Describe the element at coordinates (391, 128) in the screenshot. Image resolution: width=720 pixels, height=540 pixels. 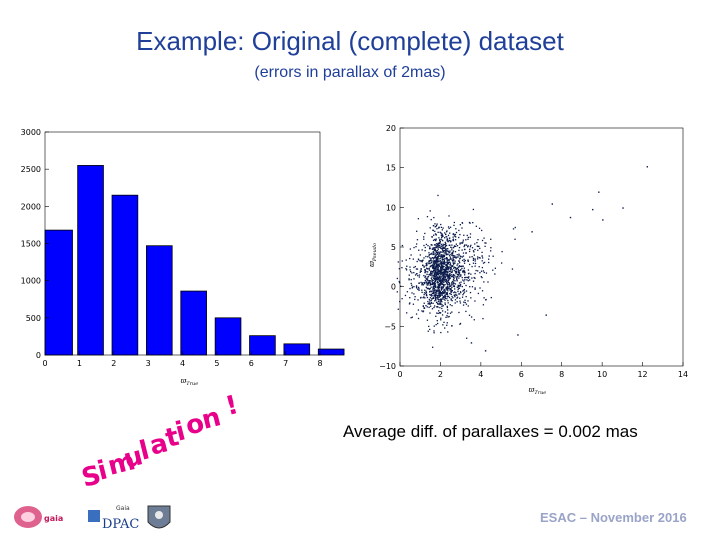
I see `scatter-y-tick-label: 20` at that location.